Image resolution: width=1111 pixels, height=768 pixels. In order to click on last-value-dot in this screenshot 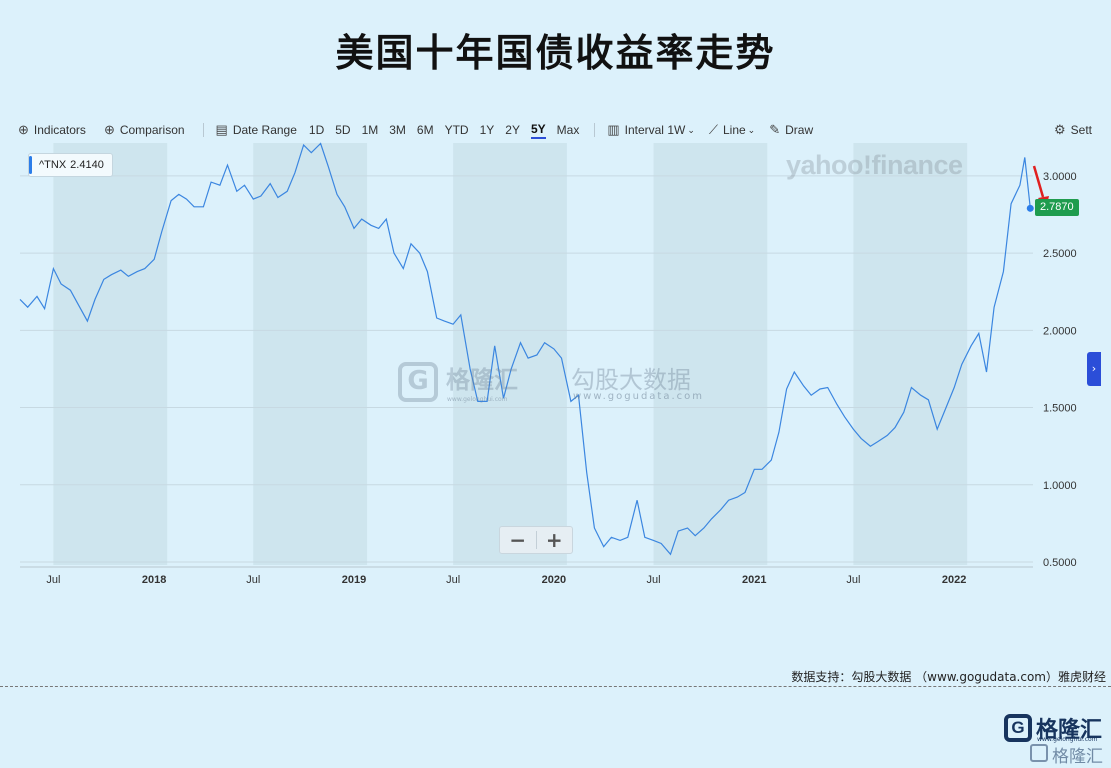, I will do `click(1030, 208)`.